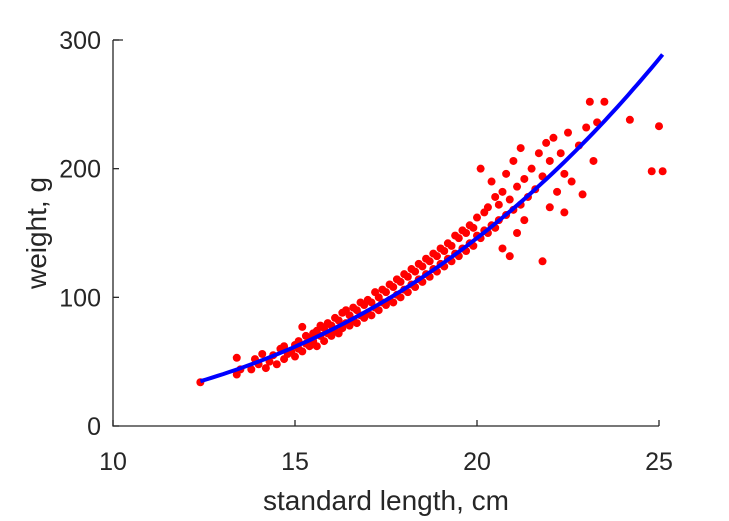 The height and width of the screenshot is (521, 729). What do you see at coordinates (80, 298) in the screenshot?
I see `y-tick-label: 100` at bounding box center [80, 298].